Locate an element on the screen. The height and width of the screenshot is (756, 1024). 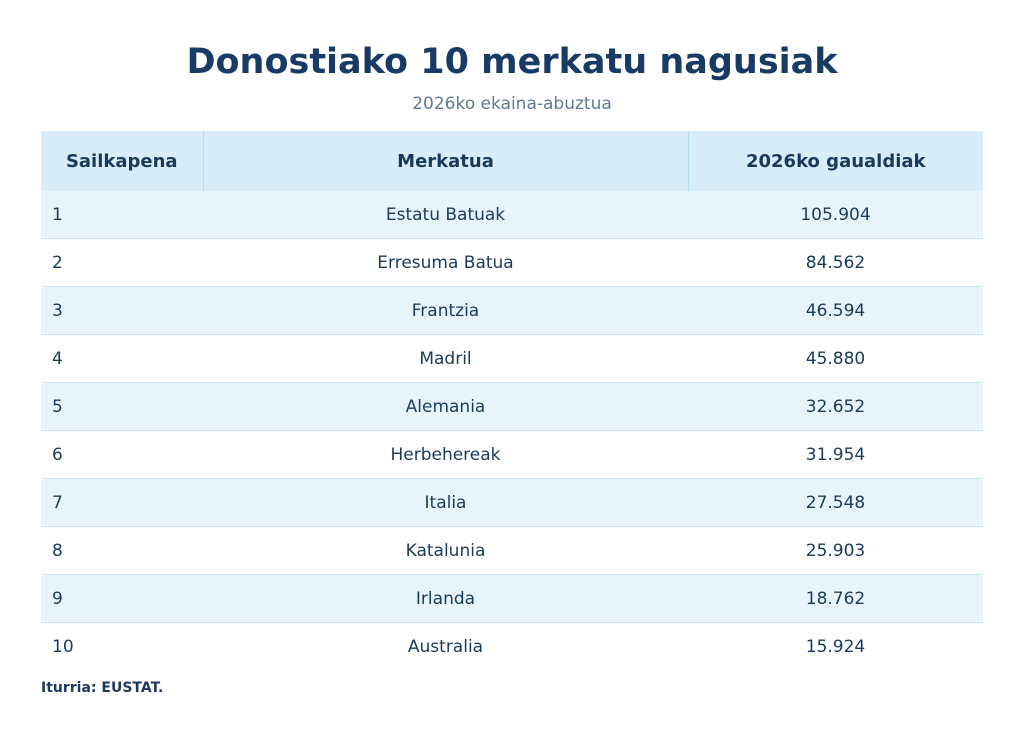
source-note: Iturria: EUSTAT. is located at coordinates (102, 688).